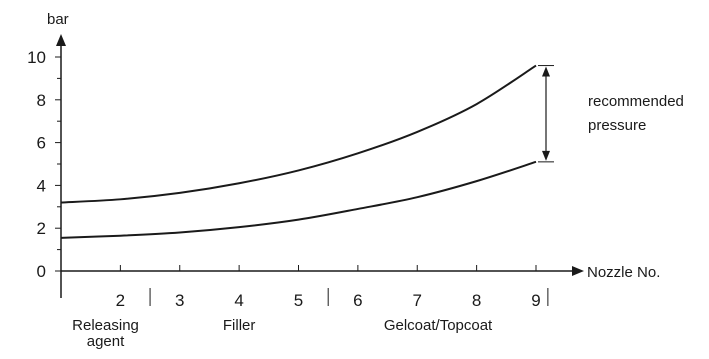 This screenshot has width=709, height=359. What do you see at coordinates (636, 101) in the screenshot?
I see `annotation-label-line1: recommended` at bounding box center [636, 101].